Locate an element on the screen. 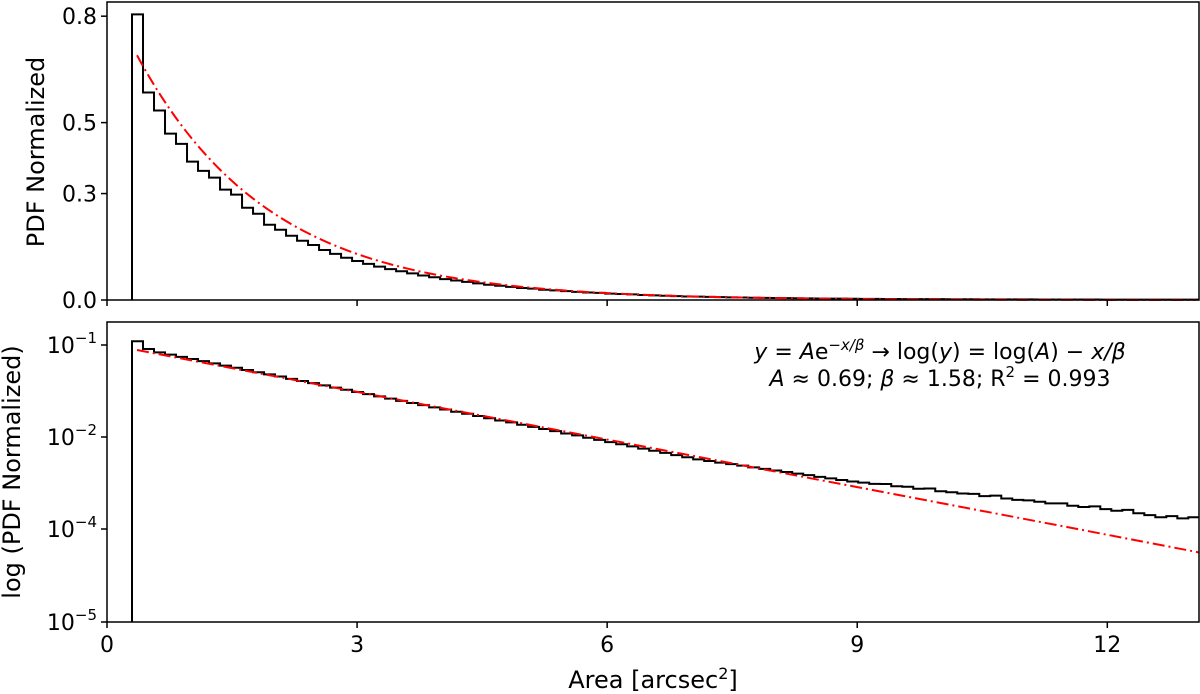 The width and height of the screenshot is (1200, 694). ann-A: A is located at coordinates (806, 352).